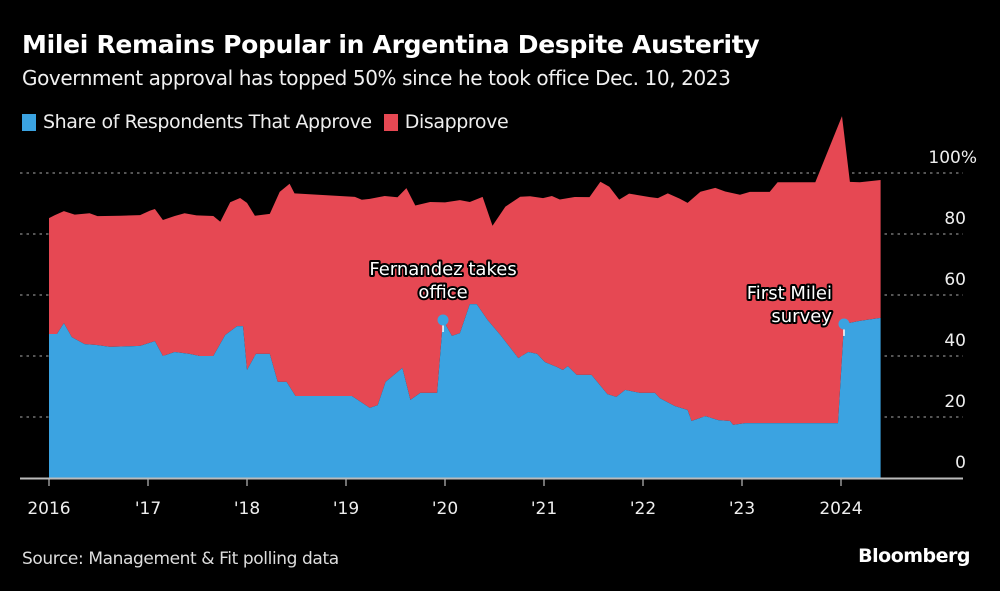  Describe the element at coordinates (445, 509) in the screenshot. I see `x-tick-label: '20` at that location.